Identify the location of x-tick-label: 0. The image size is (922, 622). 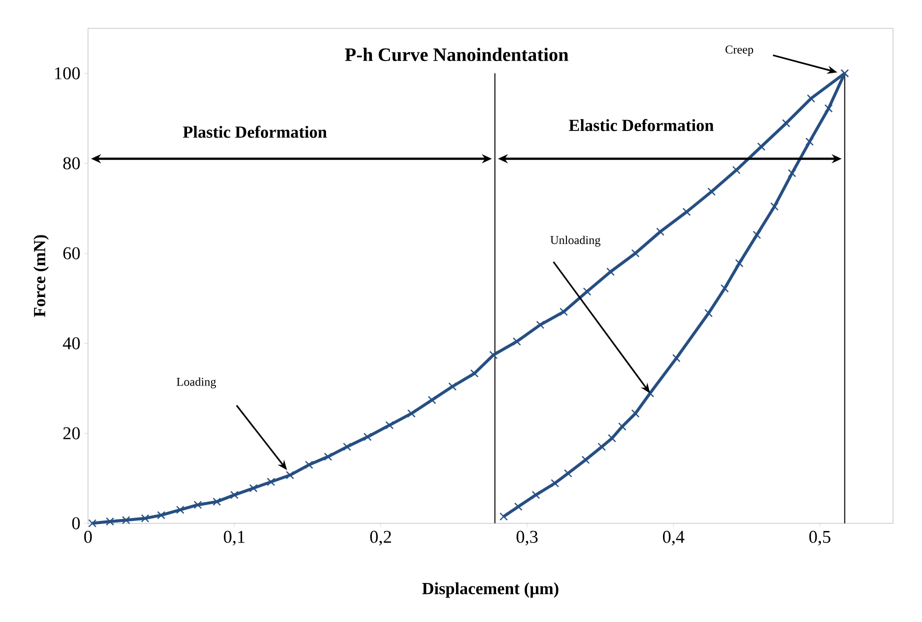
(88, 536).